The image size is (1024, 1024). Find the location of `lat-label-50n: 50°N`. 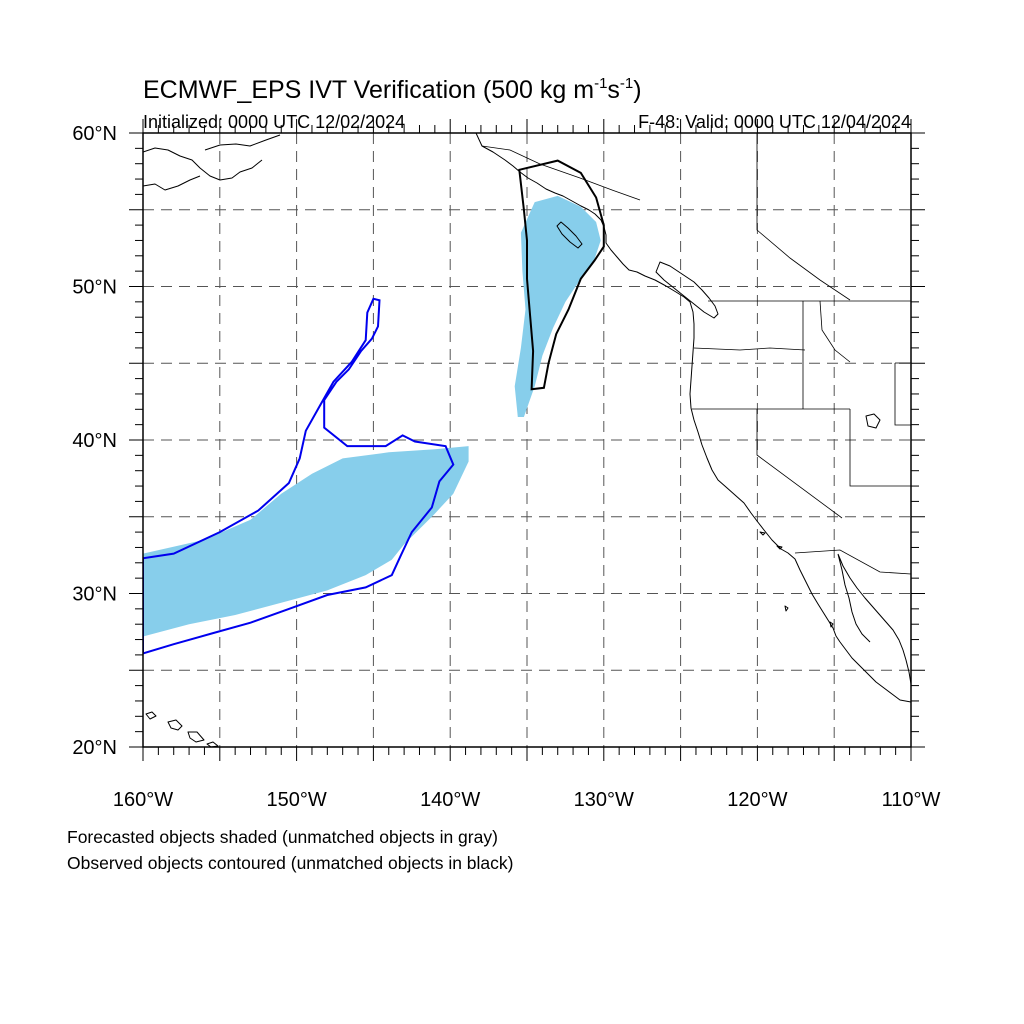

lat-label-50n: 50°N is located at coordinates (94, 288).